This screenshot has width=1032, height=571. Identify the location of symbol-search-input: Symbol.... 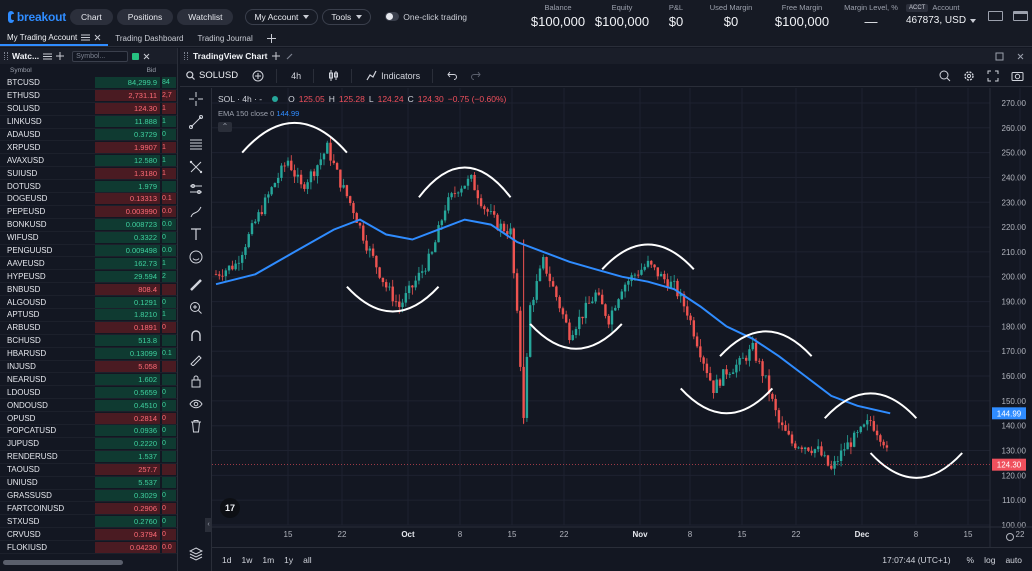
(100, 56).